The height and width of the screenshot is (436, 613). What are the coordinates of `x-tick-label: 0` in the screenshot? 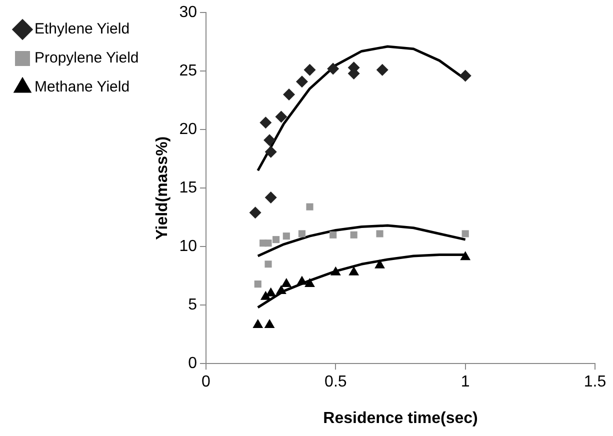 It's located at (206, 382).